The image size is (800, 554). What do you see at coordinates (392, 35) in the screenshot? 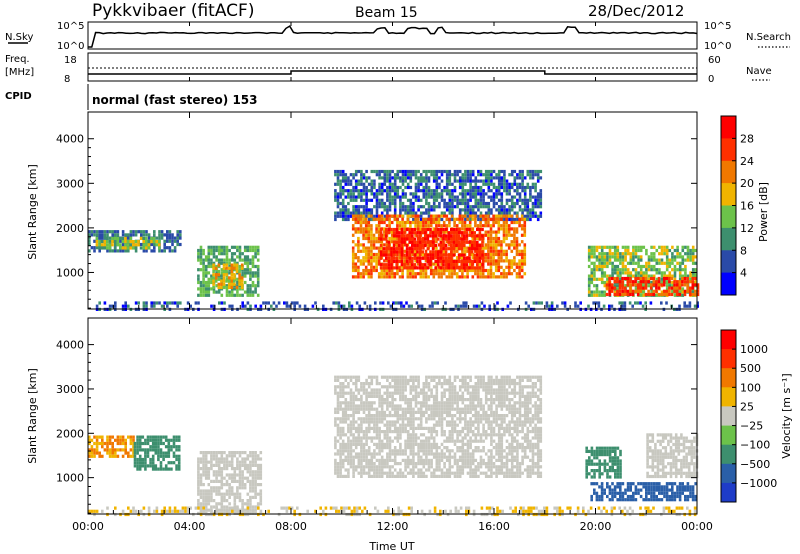
I see `nsky-panel-frame` at bounding box center [392, 35].